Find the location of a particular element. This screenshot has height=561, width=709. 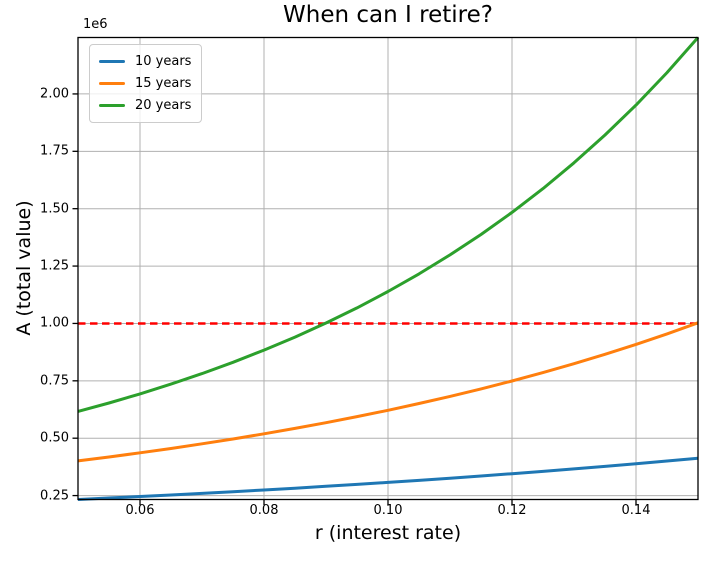

x-axis-label: r (interest rate) is located at coordinates (388, 533).